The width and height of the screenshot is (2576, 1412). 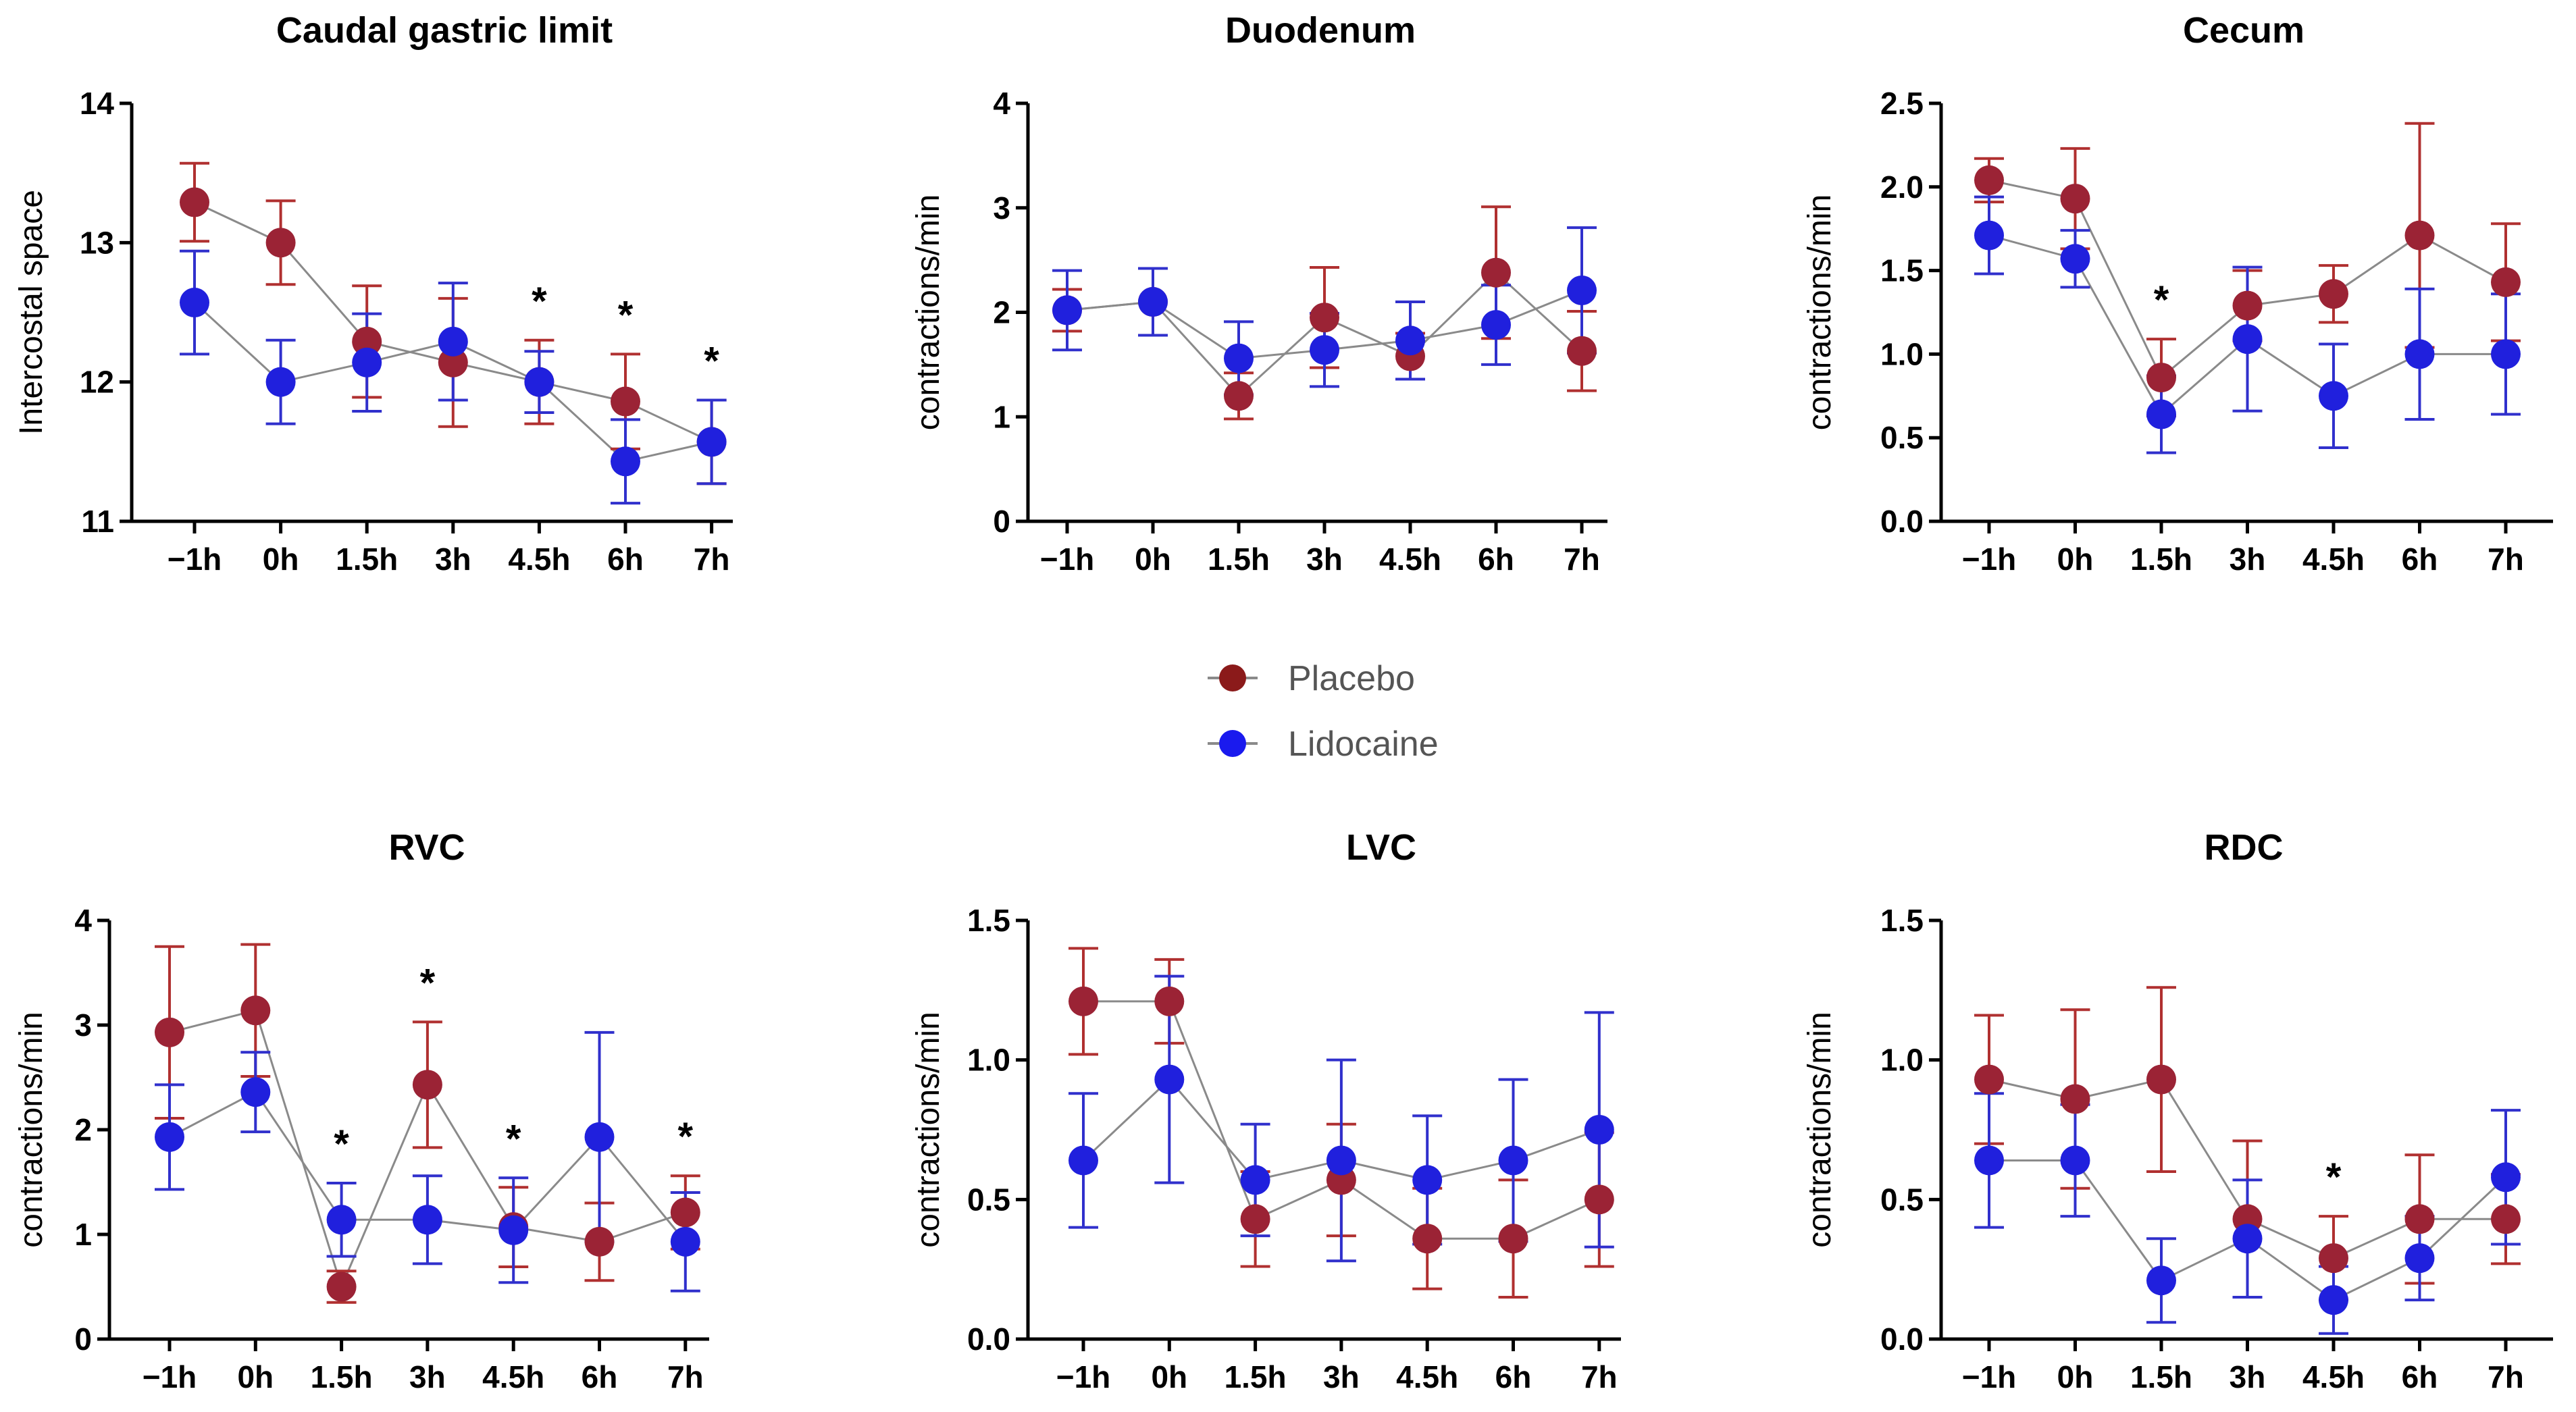 What do you see at coordinates (1002, 416) in the screenshot?
I see `y-tick-label: 1` at bounding box center [1002, 416].